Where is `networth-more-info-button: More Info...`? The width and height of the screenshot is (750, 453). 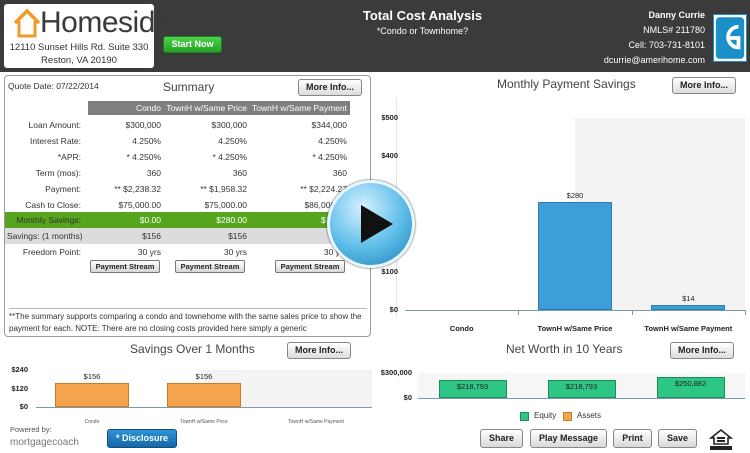 networth-more-info-button: More Info... is located at coordinates (702, 350).